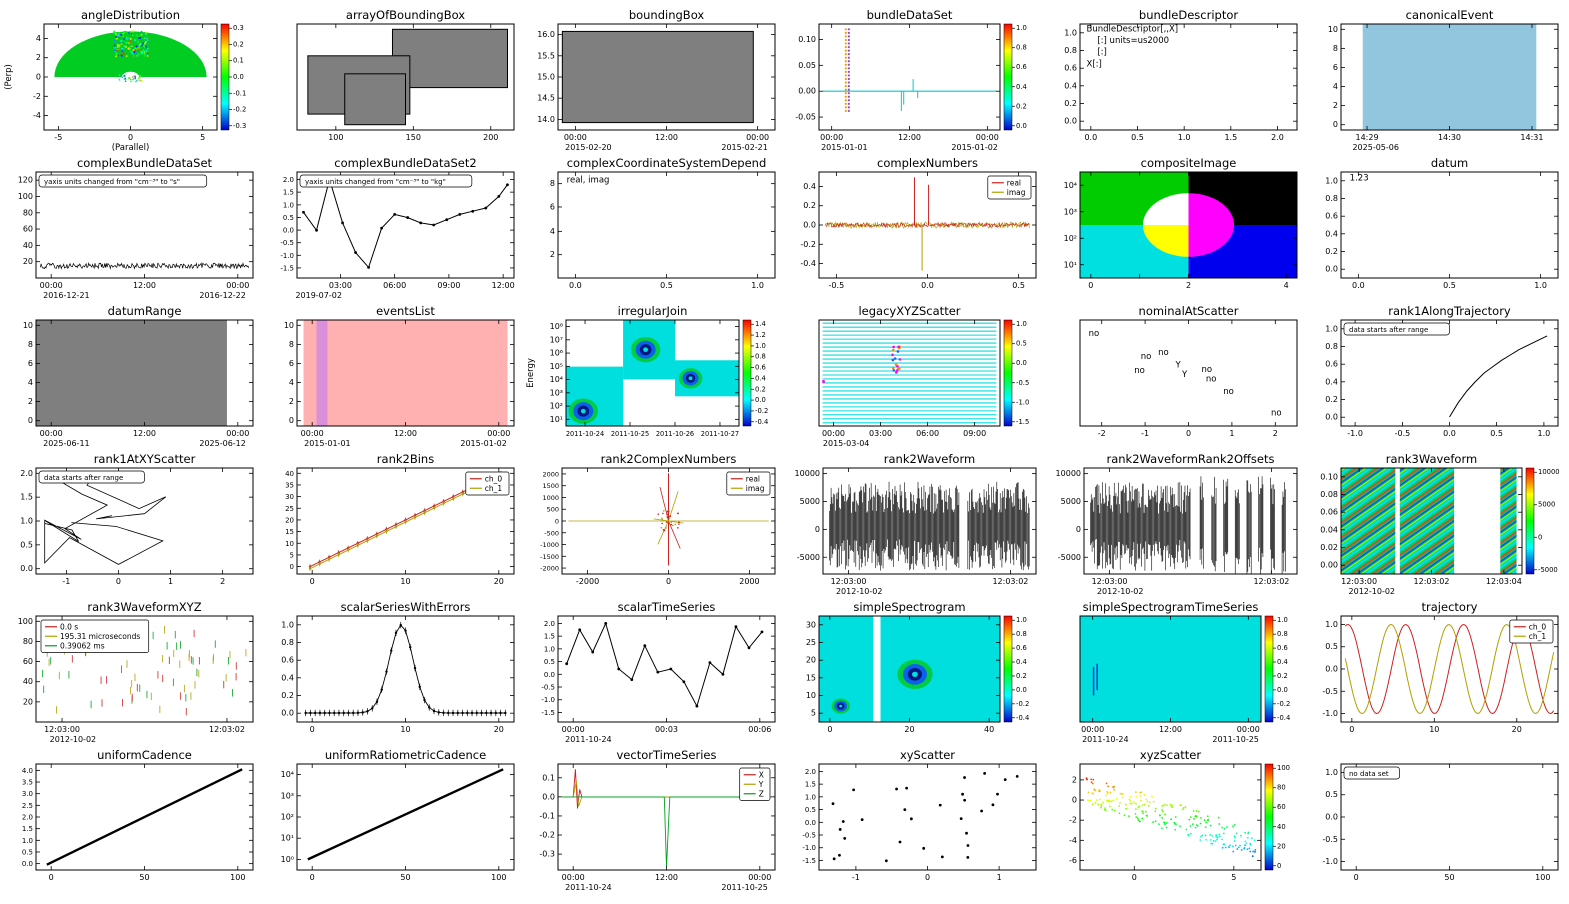  What do you see at coordinates (1021, 106) in the screenshot?
I see `colorbar-tick-label: 0.2` at bounding box center [1021, 106].